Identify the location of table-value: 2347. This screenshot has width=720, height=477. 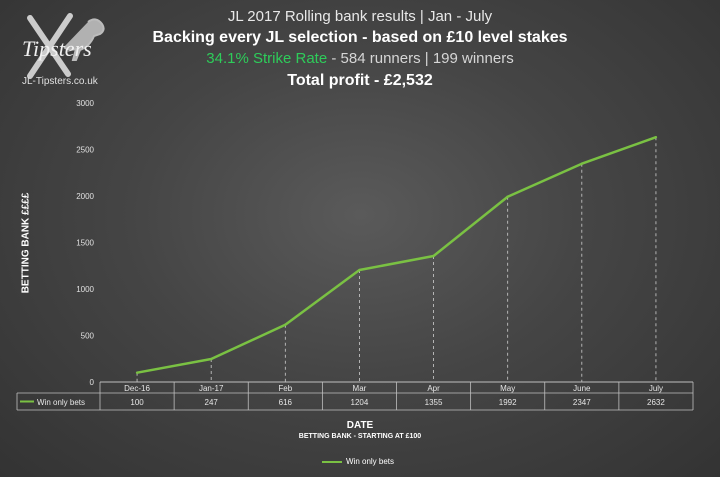
(582, 402).